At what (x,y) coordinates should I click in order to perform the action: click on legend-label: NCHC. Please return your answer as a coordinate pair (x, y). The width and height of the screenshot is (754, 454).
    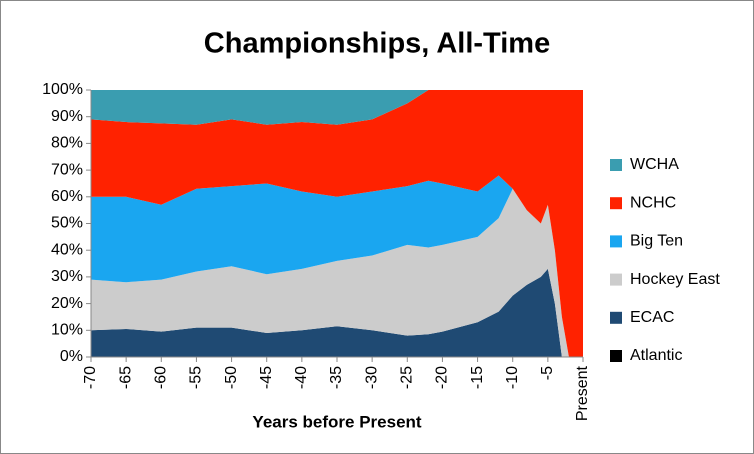
    Looking at the image, I should click on (653, 202).